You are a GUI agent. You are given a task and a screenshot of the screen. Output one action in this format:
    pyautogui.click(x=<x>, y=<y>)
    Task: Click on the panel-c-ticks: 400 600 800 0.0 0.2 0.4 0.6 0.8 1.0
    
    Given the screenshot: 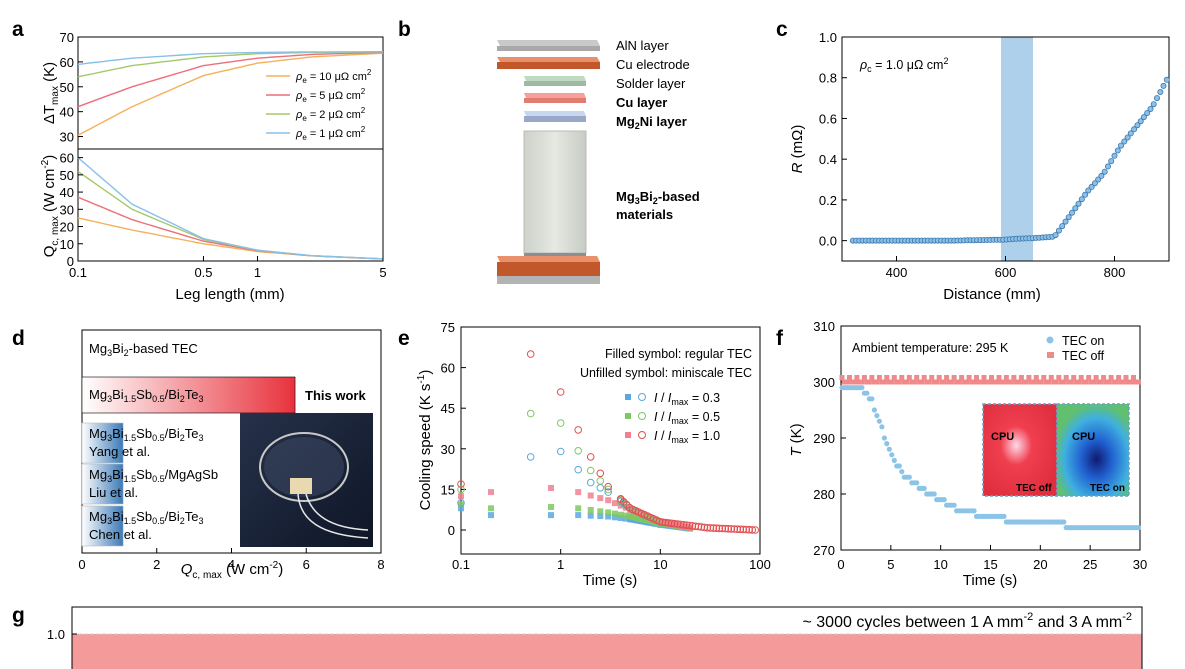 What is the action you would take?
    pyautogui.click(x=972, y=155)
    